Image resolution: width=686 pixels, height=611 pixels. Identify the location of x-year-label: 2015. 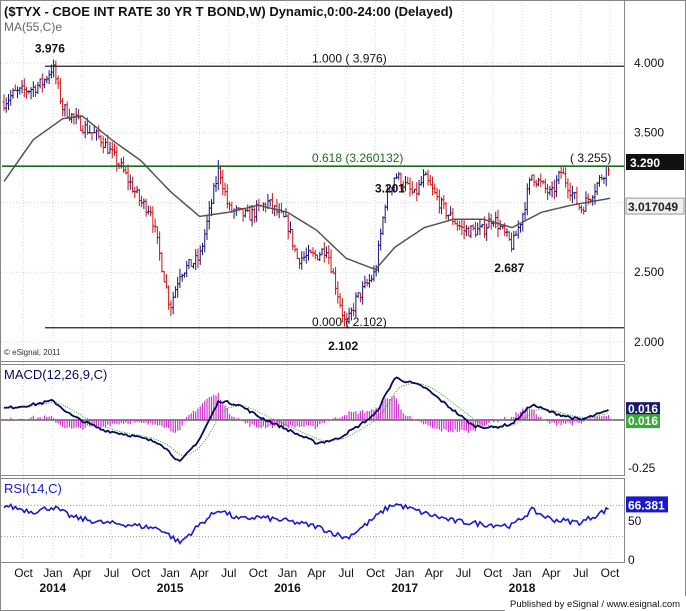
(170, 588).